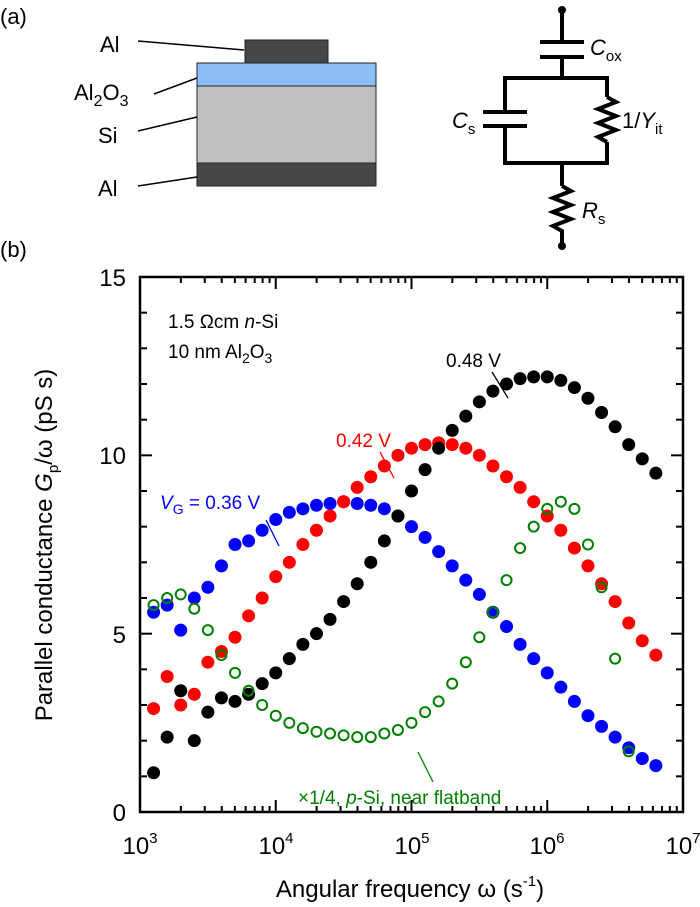  What do you see at coordinates (411, 845) in the screenshot?
I see `x-tick-label: 10⁵` at bounding box center [411, 845].